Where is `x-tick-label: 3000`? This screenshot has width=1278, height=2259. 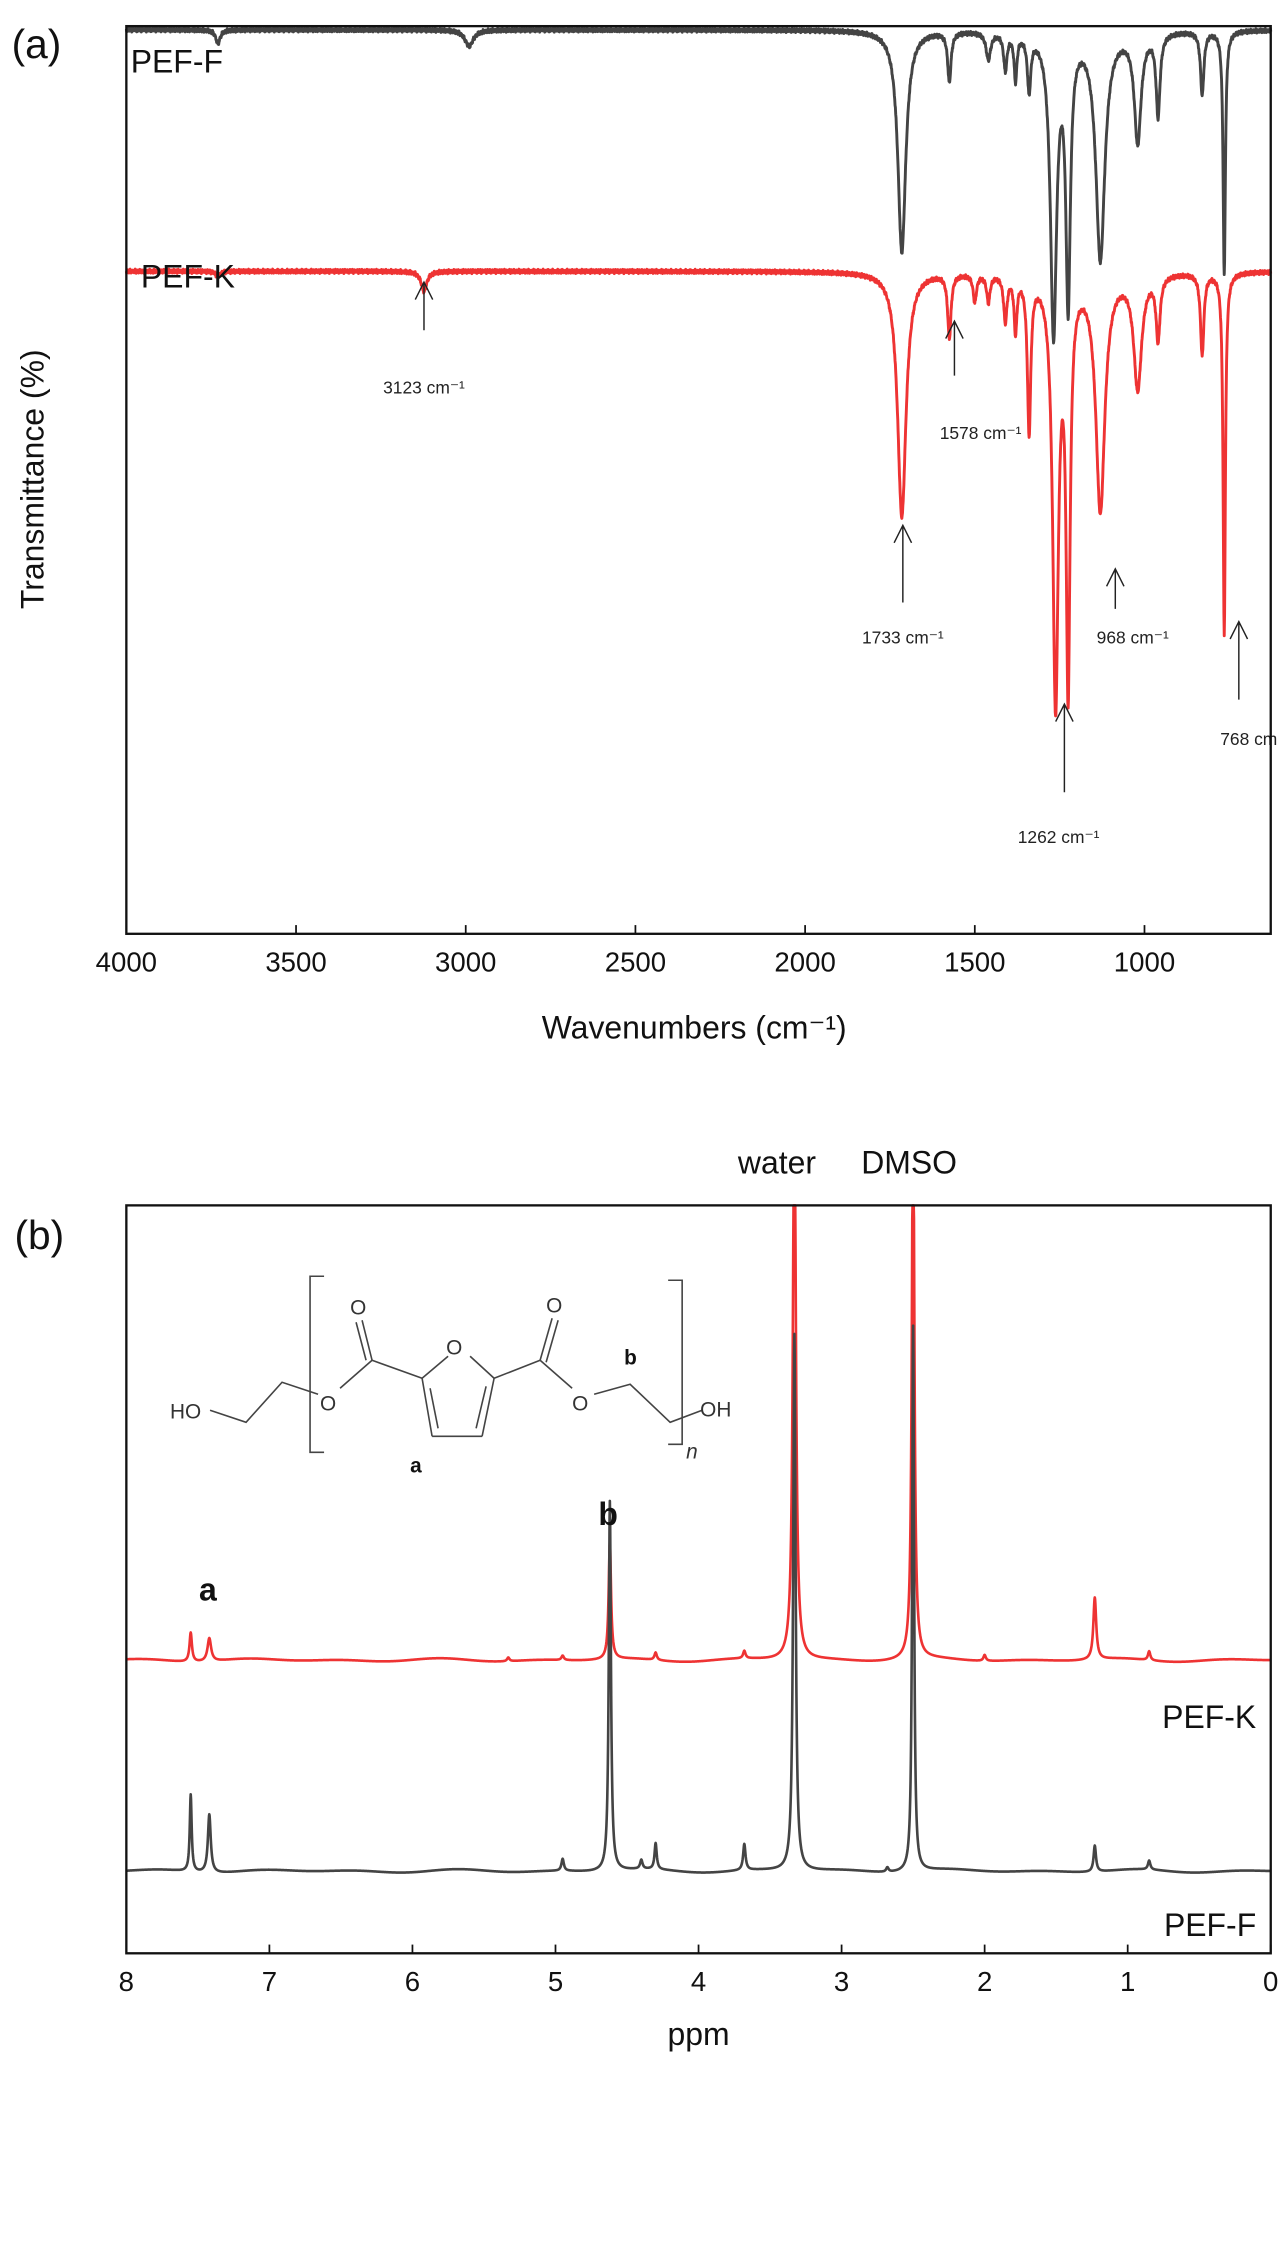
x-tick-label: 3000 is located at coordinates (465, 962).